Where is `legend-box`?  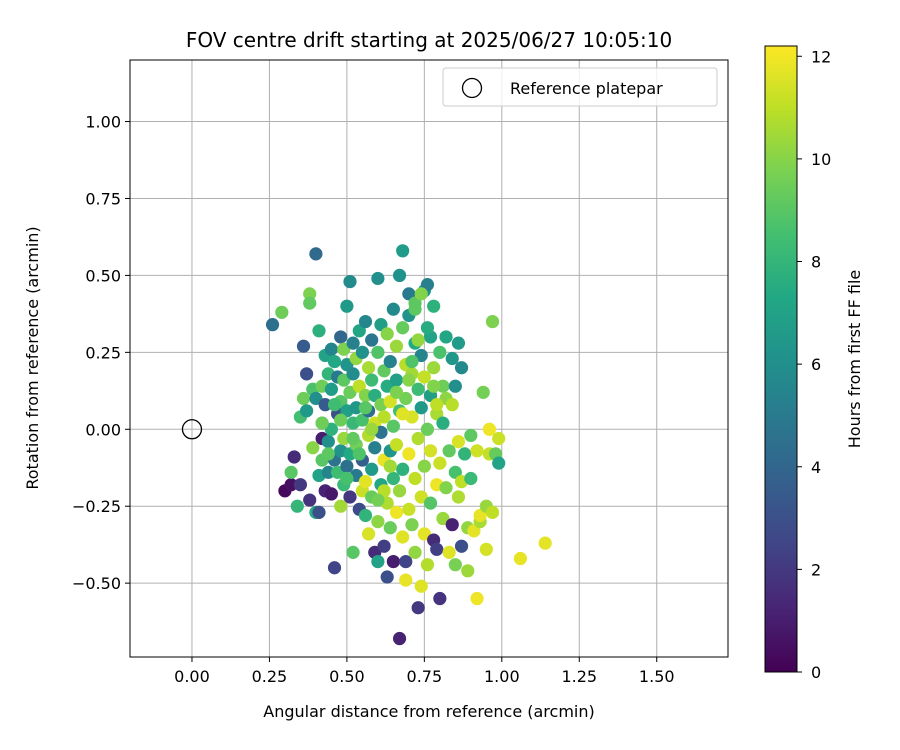
legend-box is located at coordinates (580, 87).